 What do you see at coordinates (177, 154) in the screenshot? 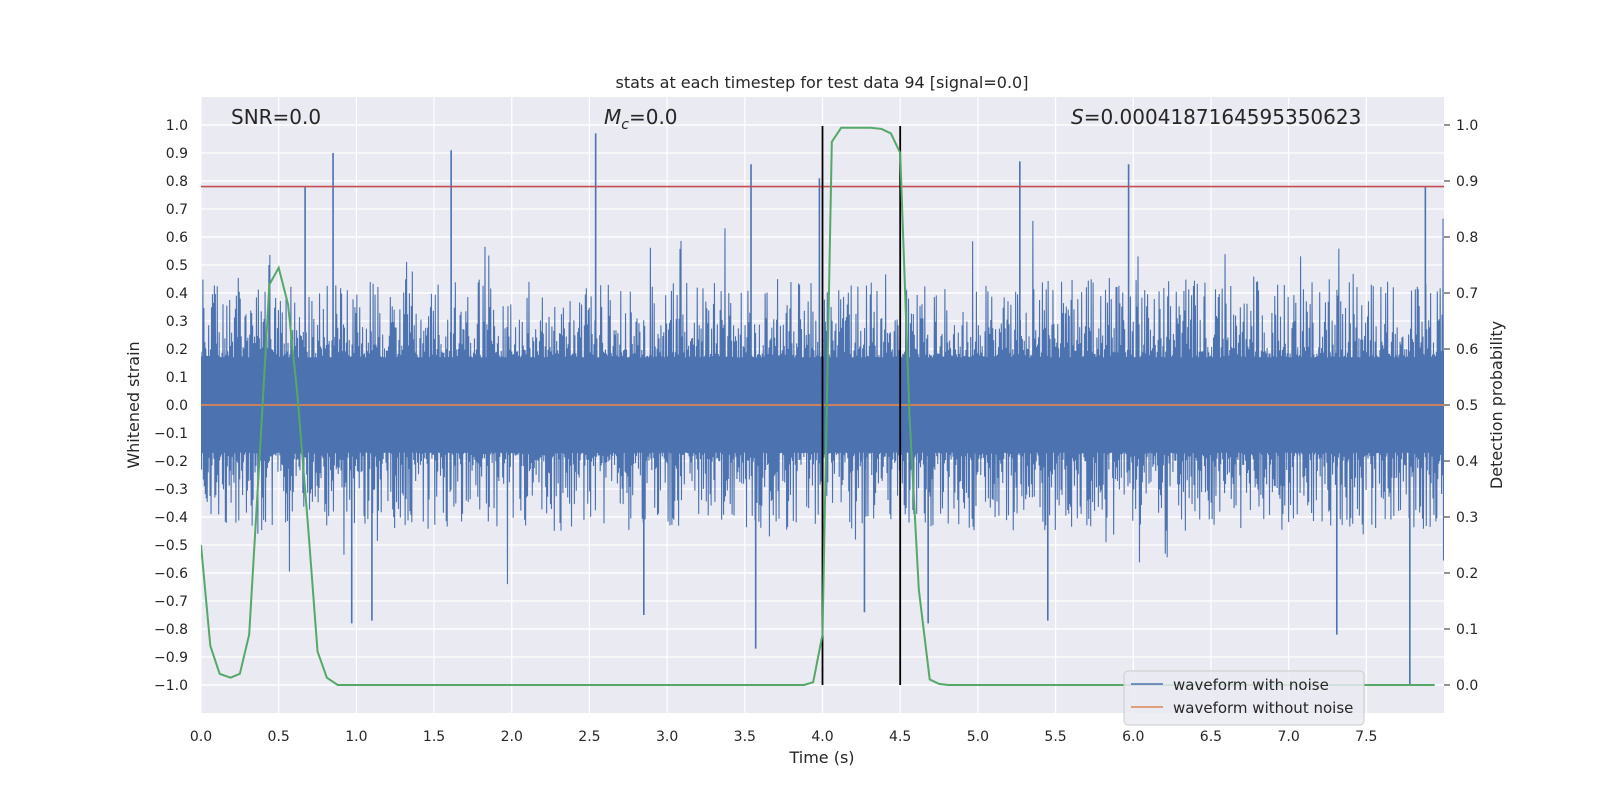
I see `y-left-tick-label: 0.9` at bounding box center [177, 154].